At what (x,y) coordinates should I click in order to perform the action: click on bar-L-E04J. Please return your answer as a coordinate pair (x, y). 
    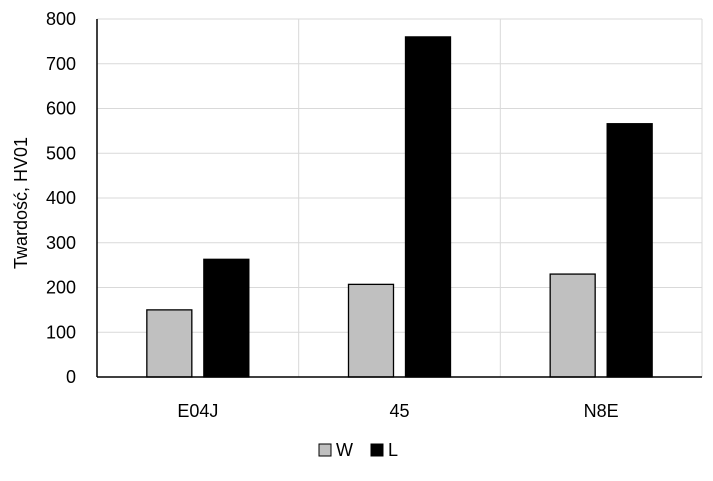
    Looking at the image, I should click on (226, 318).